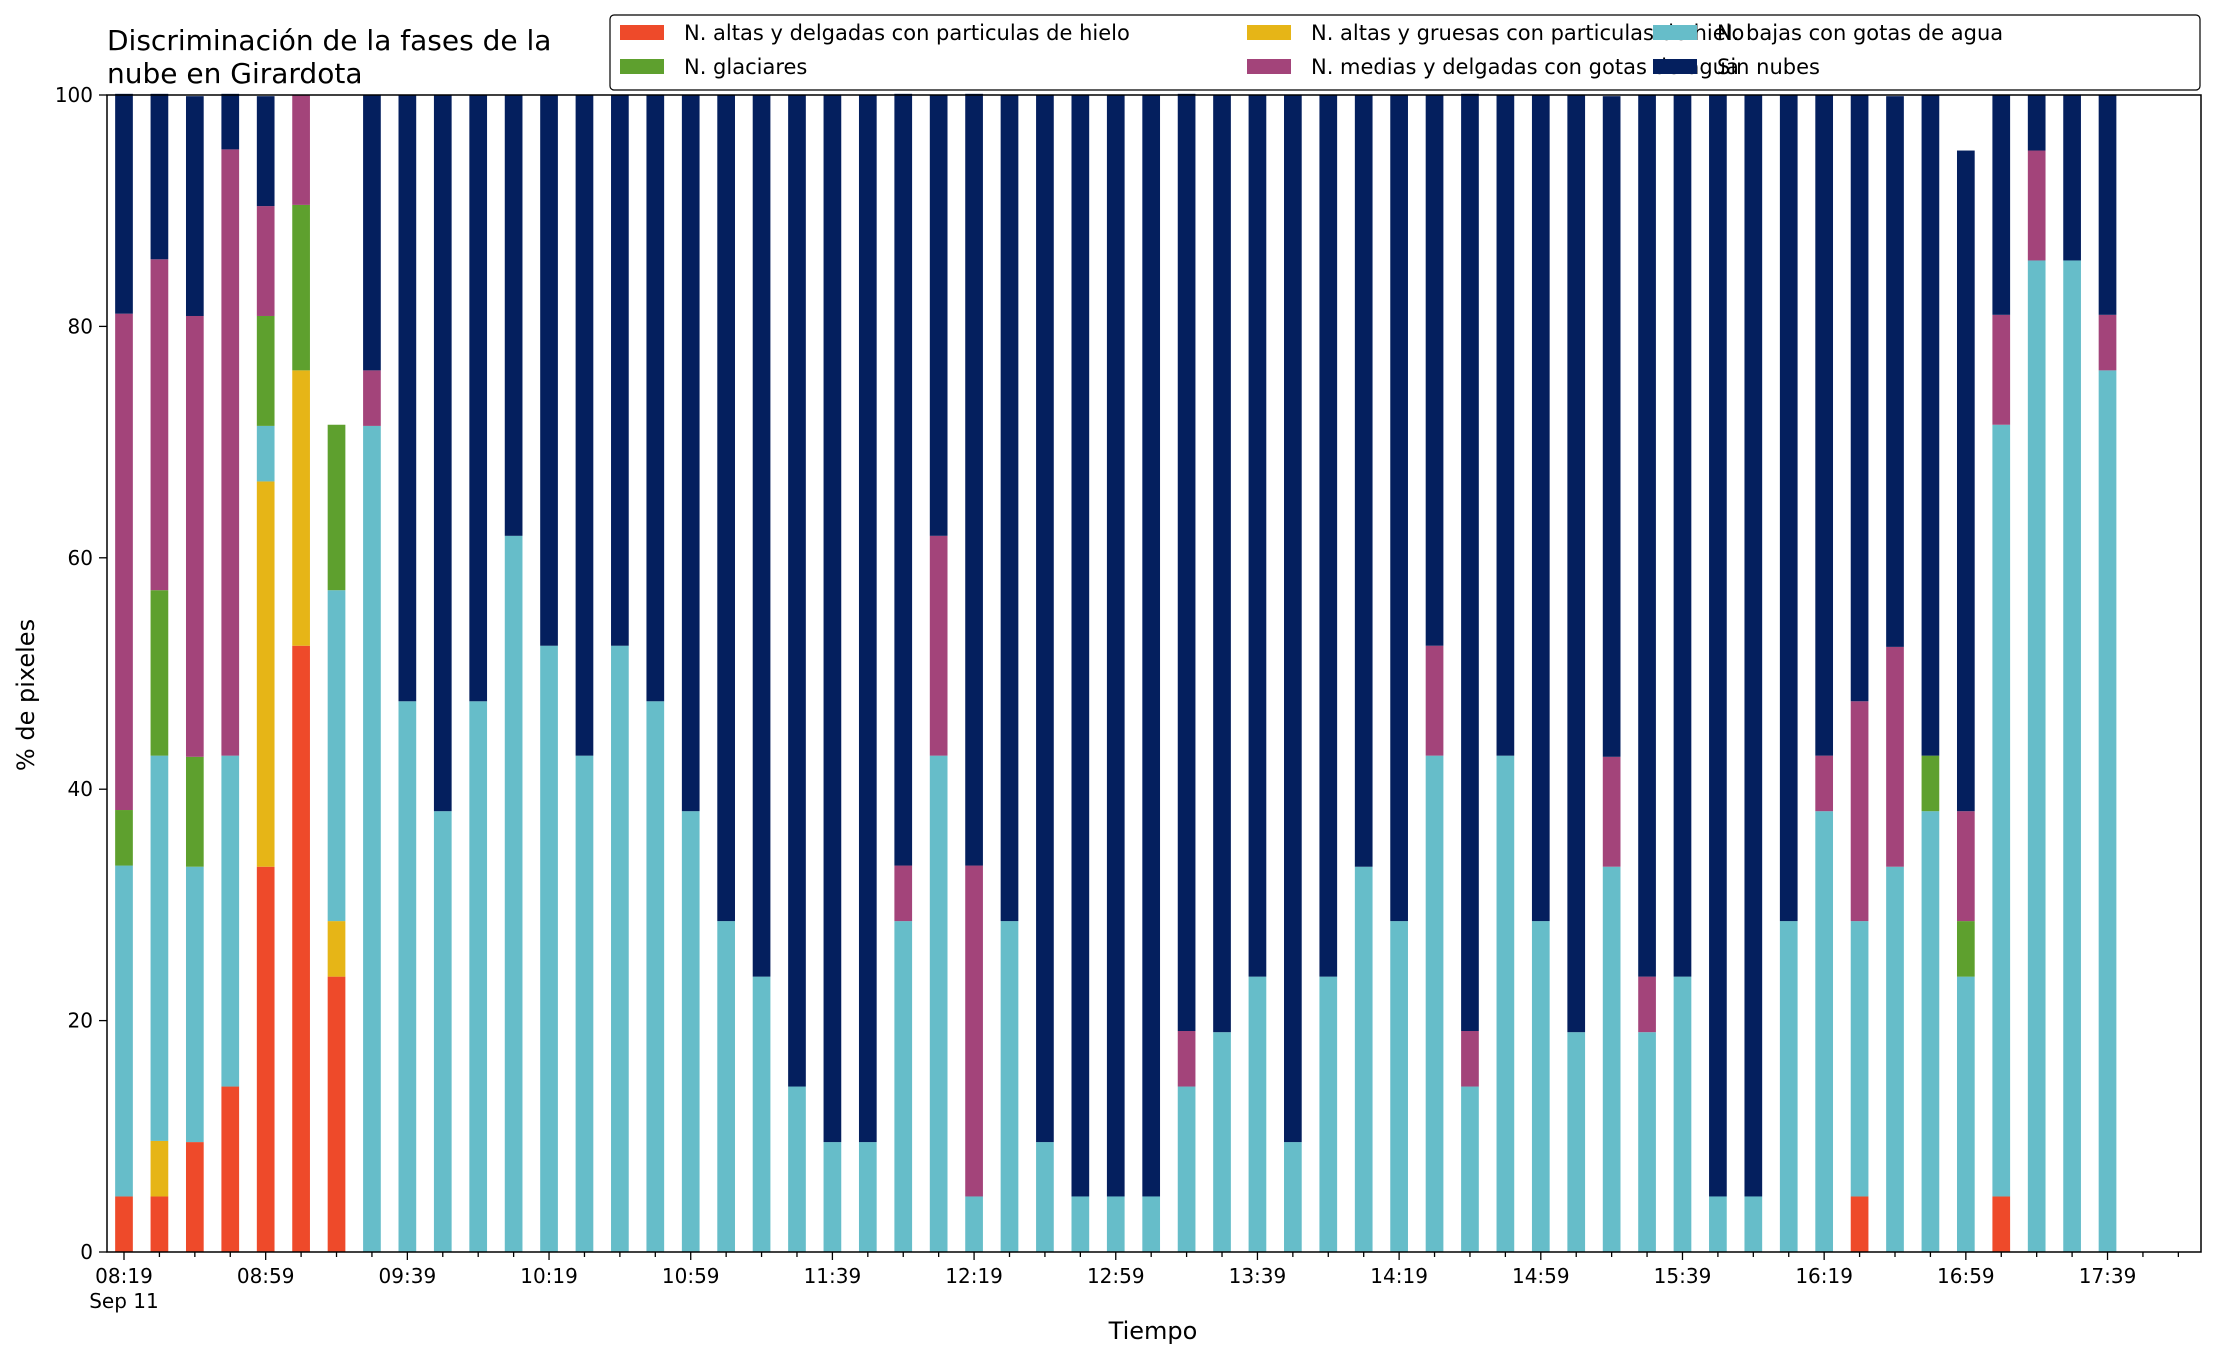 Image resolution: width=2216 pixels, height=1355 pixels. I want to click on y-tick-label: 80, so click(80, 326).